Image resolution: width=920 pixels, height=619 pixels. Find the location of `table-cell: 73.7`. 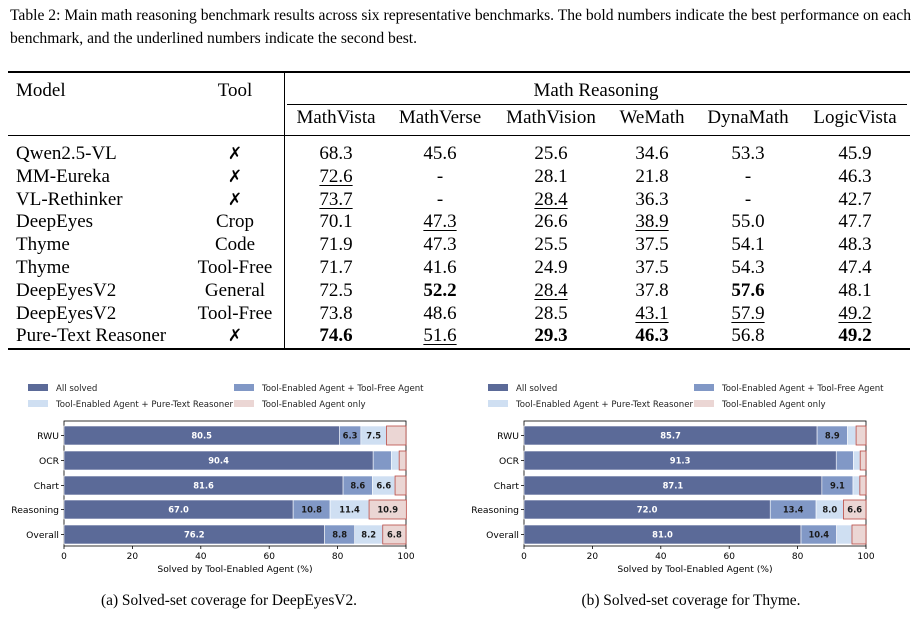

table-cell: 73.7 is located at coordinates (336, 199).